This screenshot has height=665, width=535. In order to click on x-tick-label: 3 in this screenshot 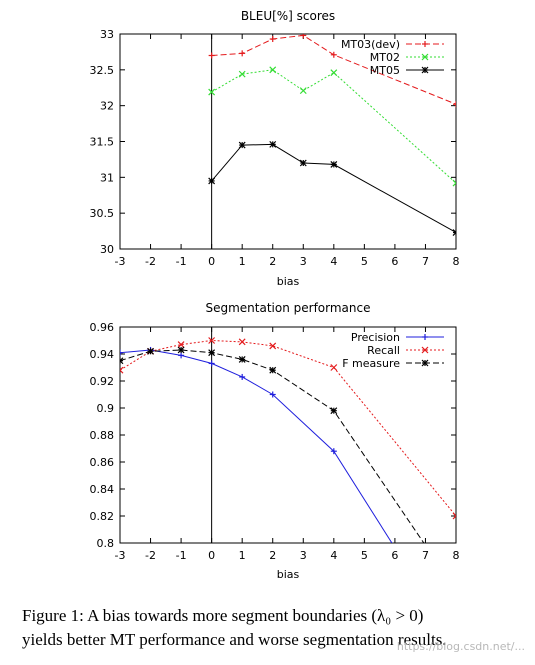, I will do `click(303, 555)`.